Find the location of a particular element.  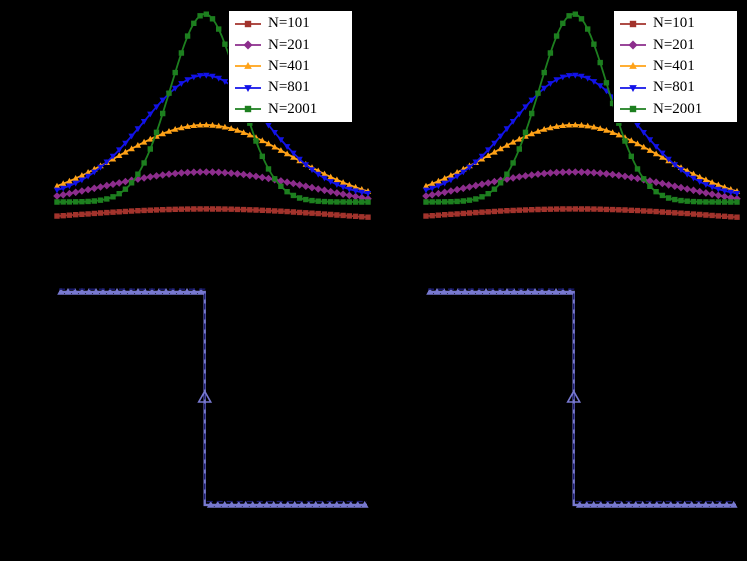

legend-top-right: N=101 N=201 N=401 N=801 N=2001 is located at coordinates (675, 66).